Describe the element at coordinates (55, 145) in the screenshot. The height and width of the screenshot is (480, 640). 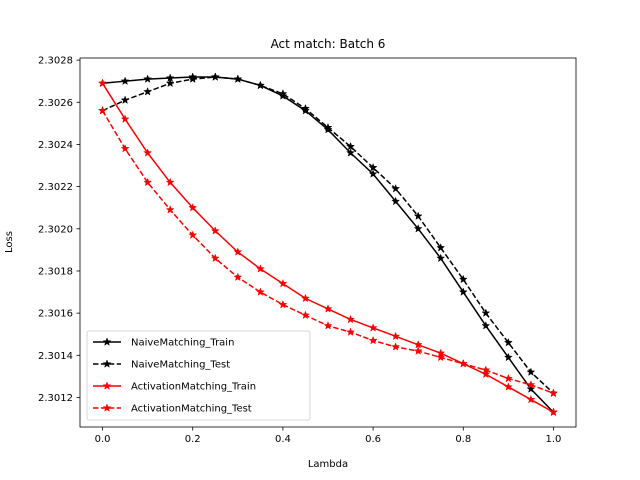
I see `y-tick-label: 2.3024` at that location.